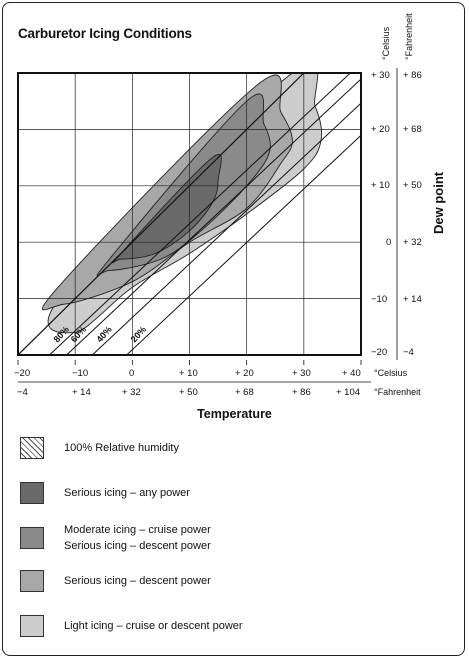 The image size is (469, 660). I want to click on y-tick-c: −20, so click(379, 352).